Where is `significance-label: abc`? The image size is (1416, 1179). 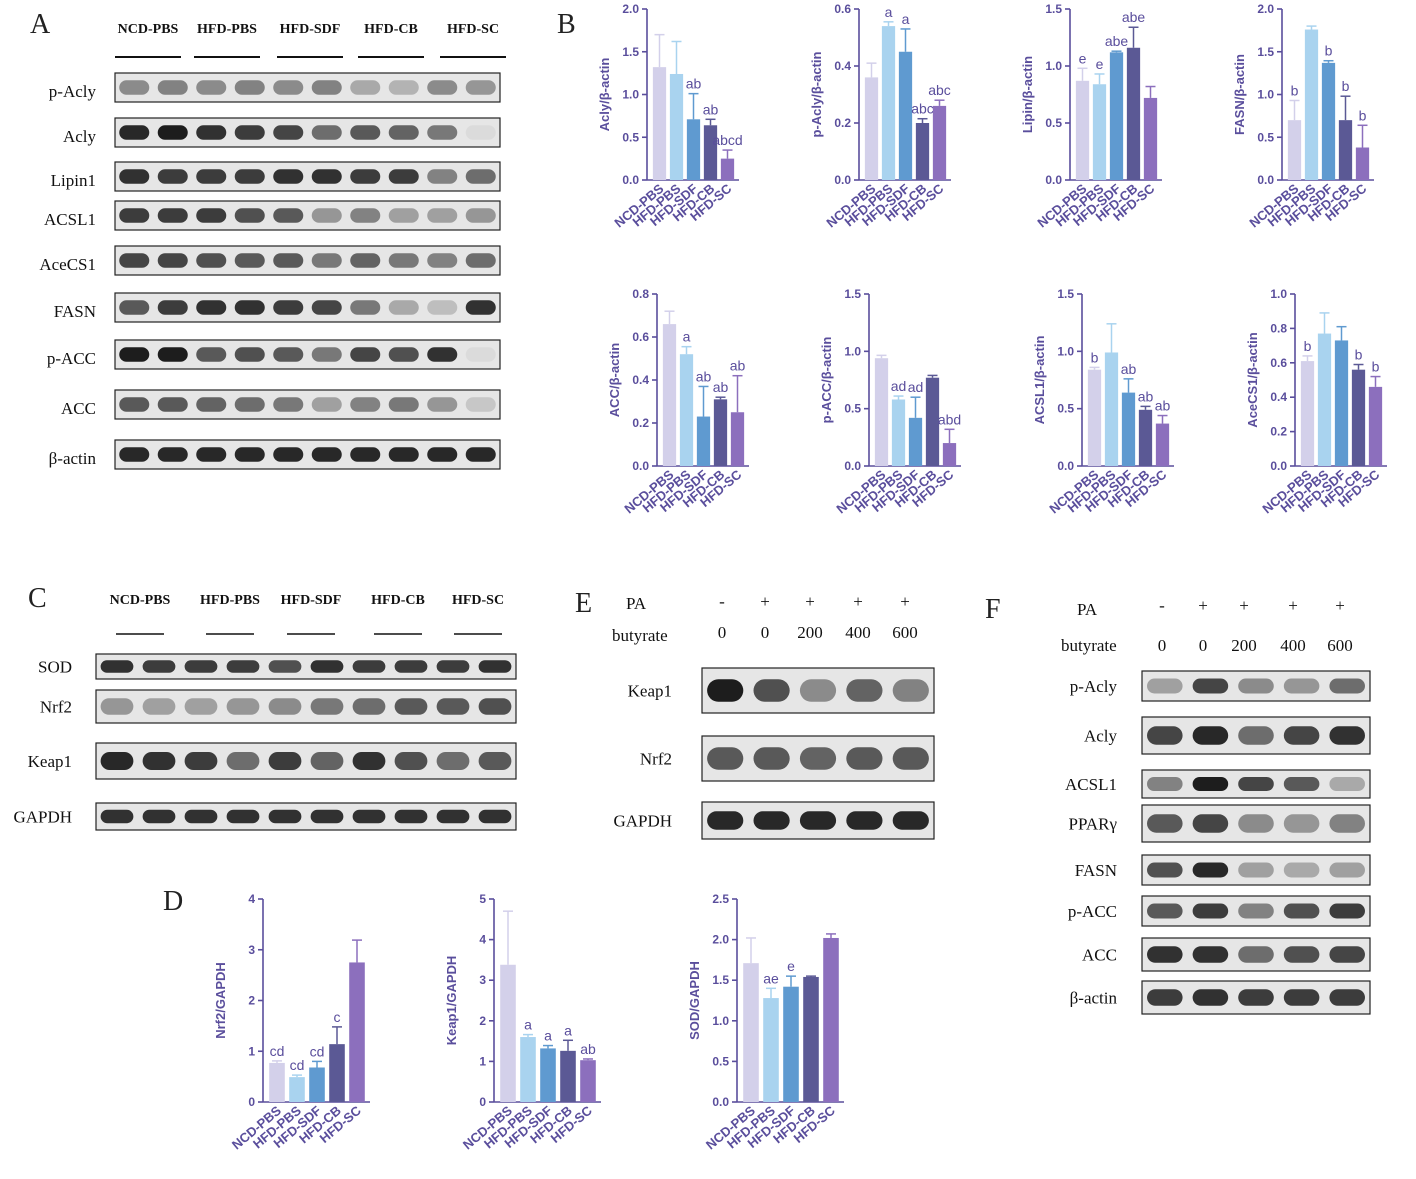
significance-label: abc is located at coordinates (939, 90).